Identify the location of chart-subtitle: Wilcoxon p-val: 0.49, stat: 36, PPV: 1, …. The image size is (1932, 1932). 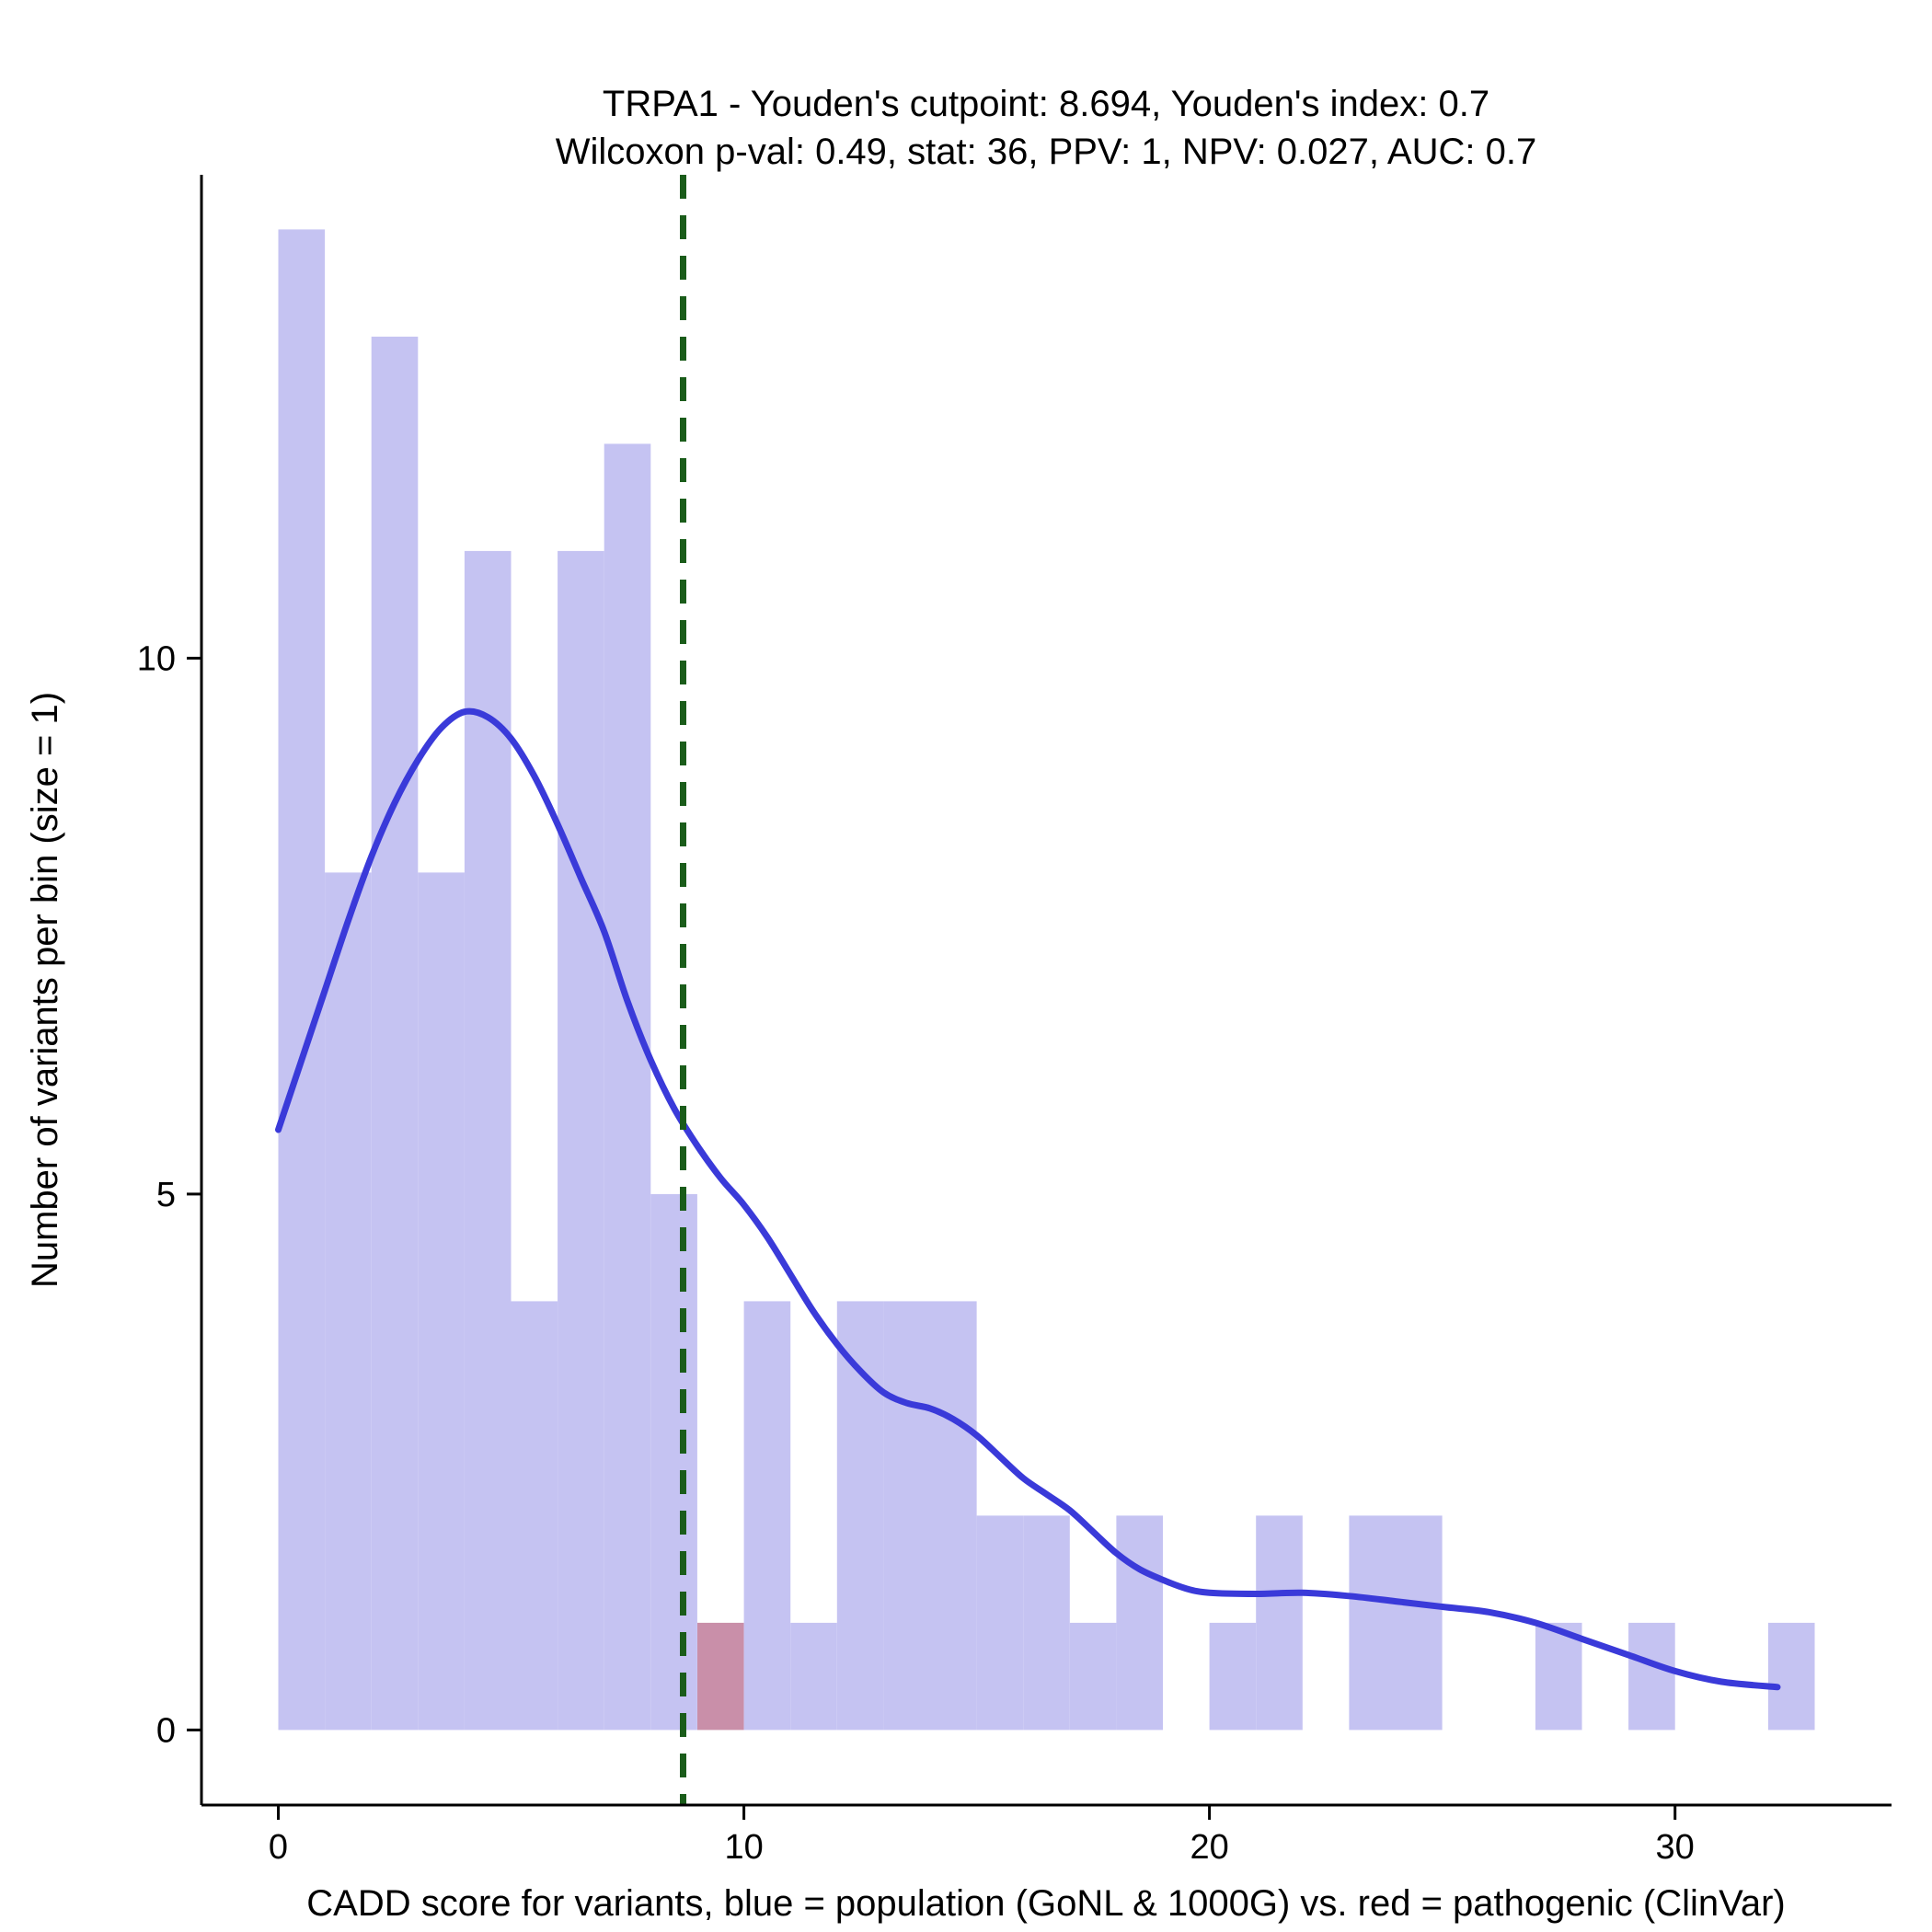
(1046, 152).